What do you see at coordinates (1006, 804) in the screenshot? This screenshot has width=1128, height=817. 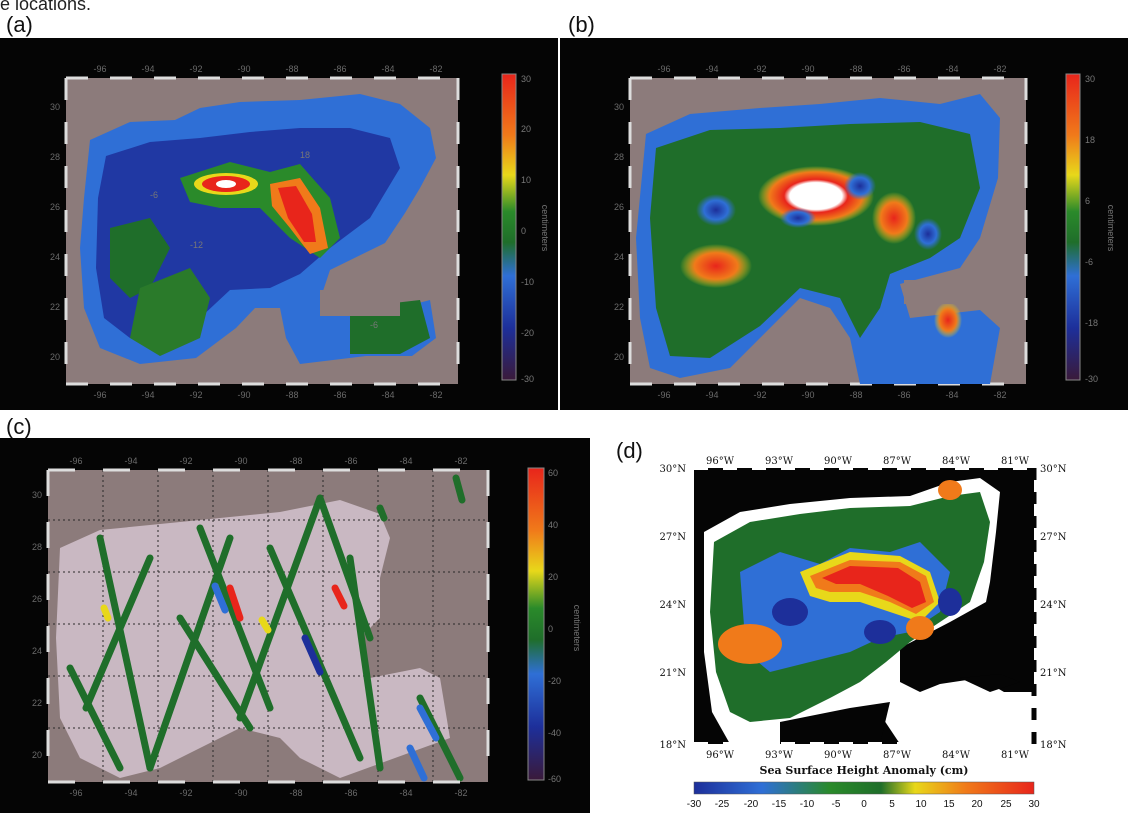 I see `colorbar-tick: 25` at bounding box center [1006, 804].